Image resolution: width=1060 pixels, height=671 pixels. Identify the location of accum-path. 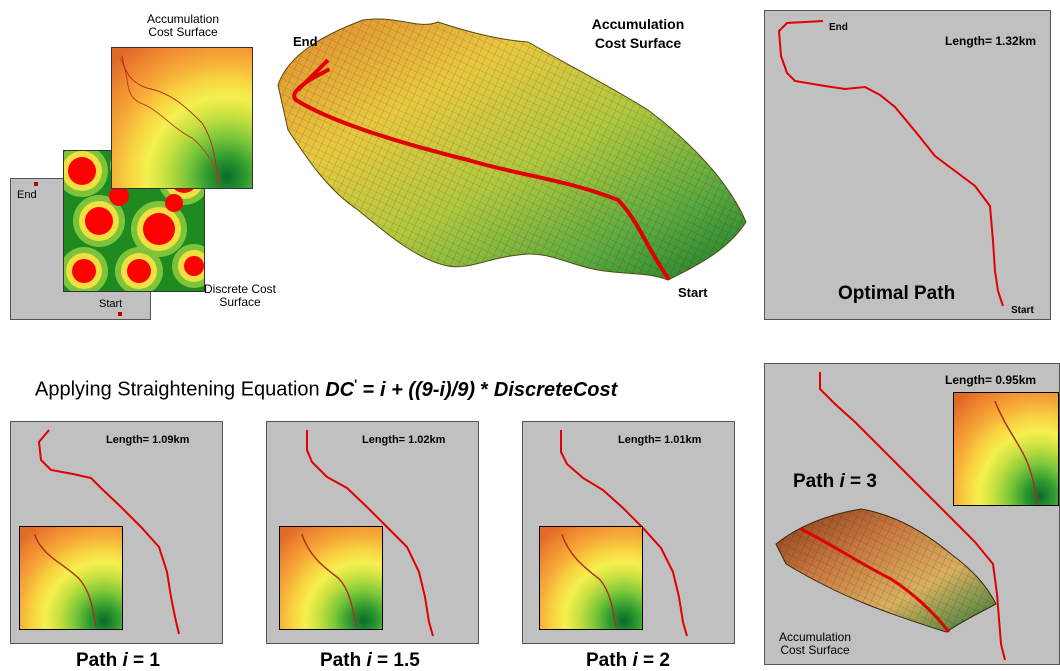
(170, 120).